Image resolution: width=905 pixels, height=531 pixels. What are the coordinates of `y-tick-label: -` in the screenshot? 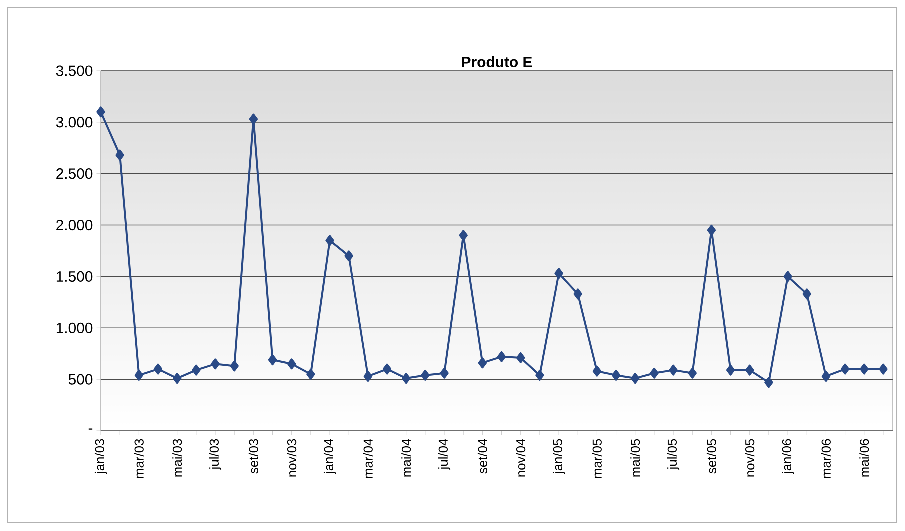 It's located at (90, 429).